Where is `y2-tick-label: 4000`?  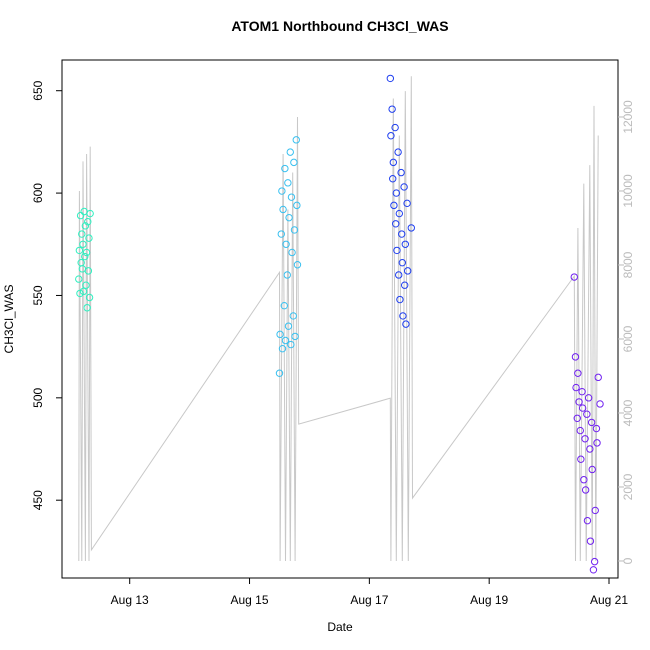
y2-tick-label: 4000 is located at coordinates (628, 412).